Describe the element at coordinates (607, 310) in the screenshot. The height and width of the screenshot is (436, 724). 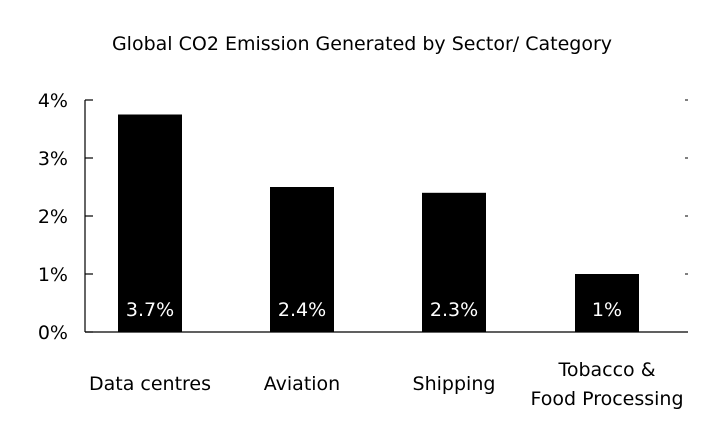
I see `bar-data-label: 1%` at that location.